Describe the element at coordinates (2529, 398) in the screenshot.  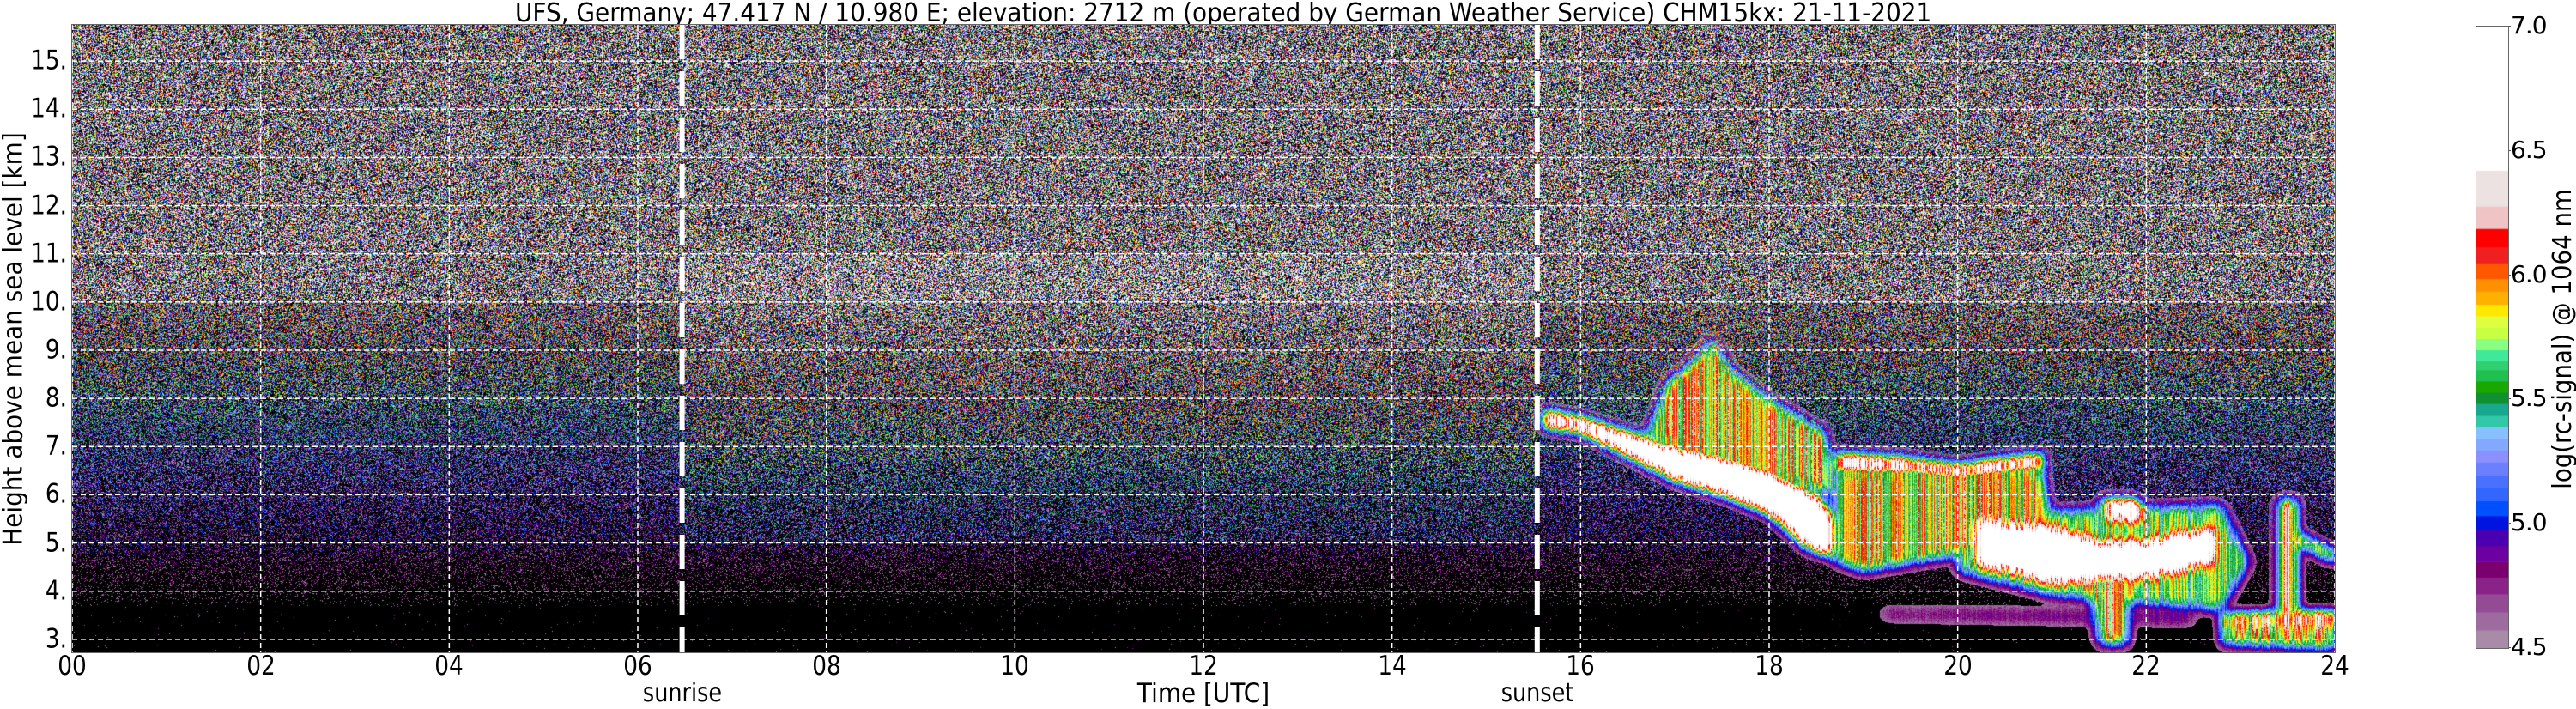
I see `colorbar-tick-label: 5.5` at that location.